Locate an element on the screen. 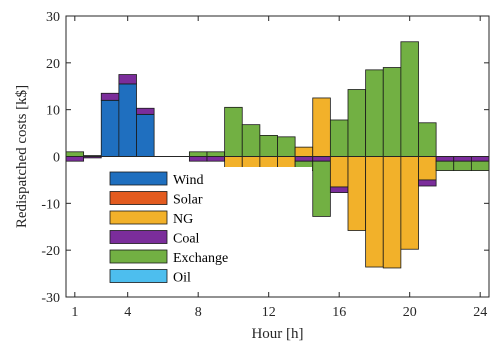 This screenshot has width=492, height=347. legend-label-solar: Solar is located at coordinates (188, 200).